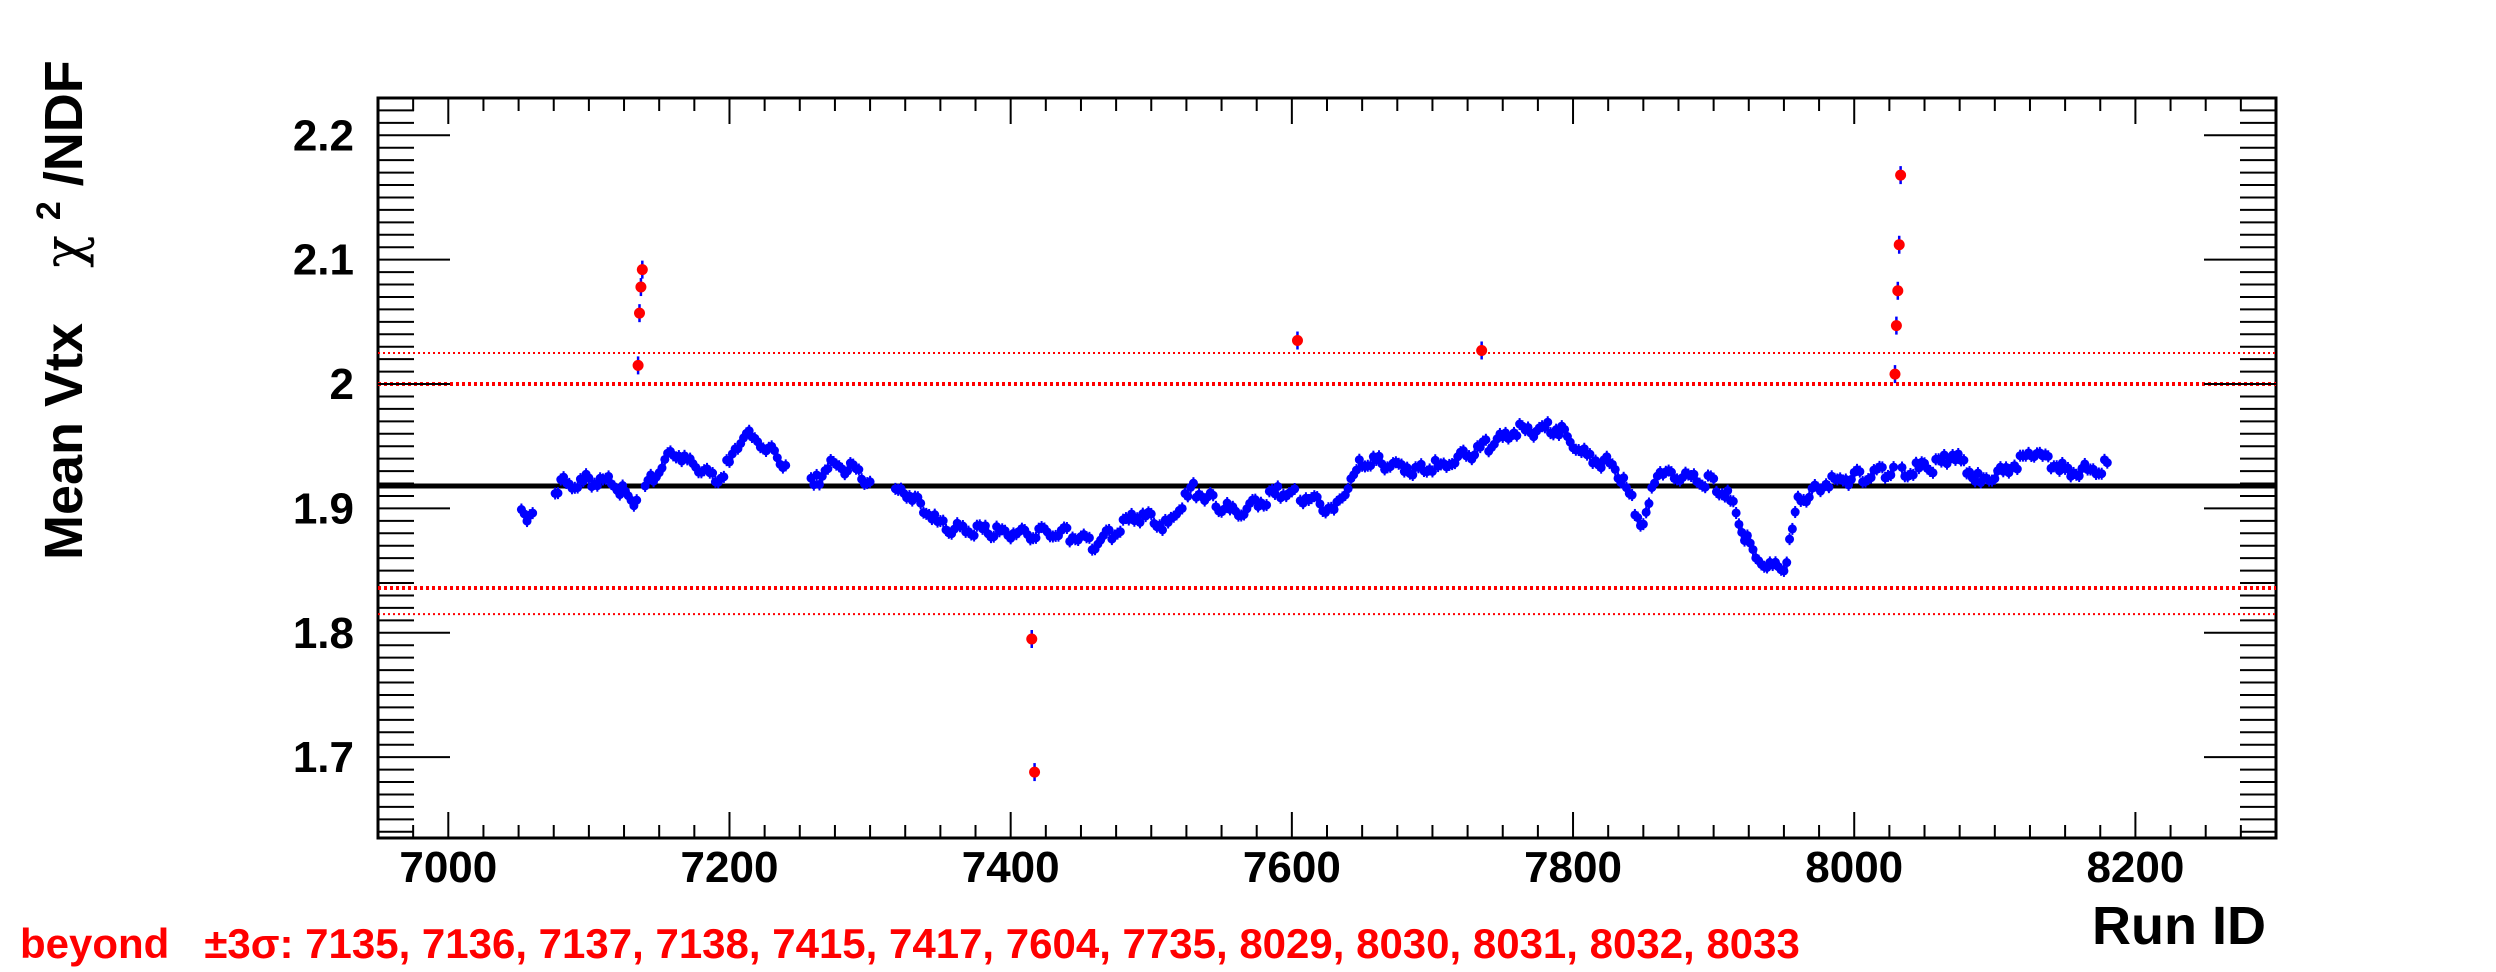 Image resolution: width=2496 pixels, height=972 pixels. I want to click on y-tick-label: 2, so click(342, 384).